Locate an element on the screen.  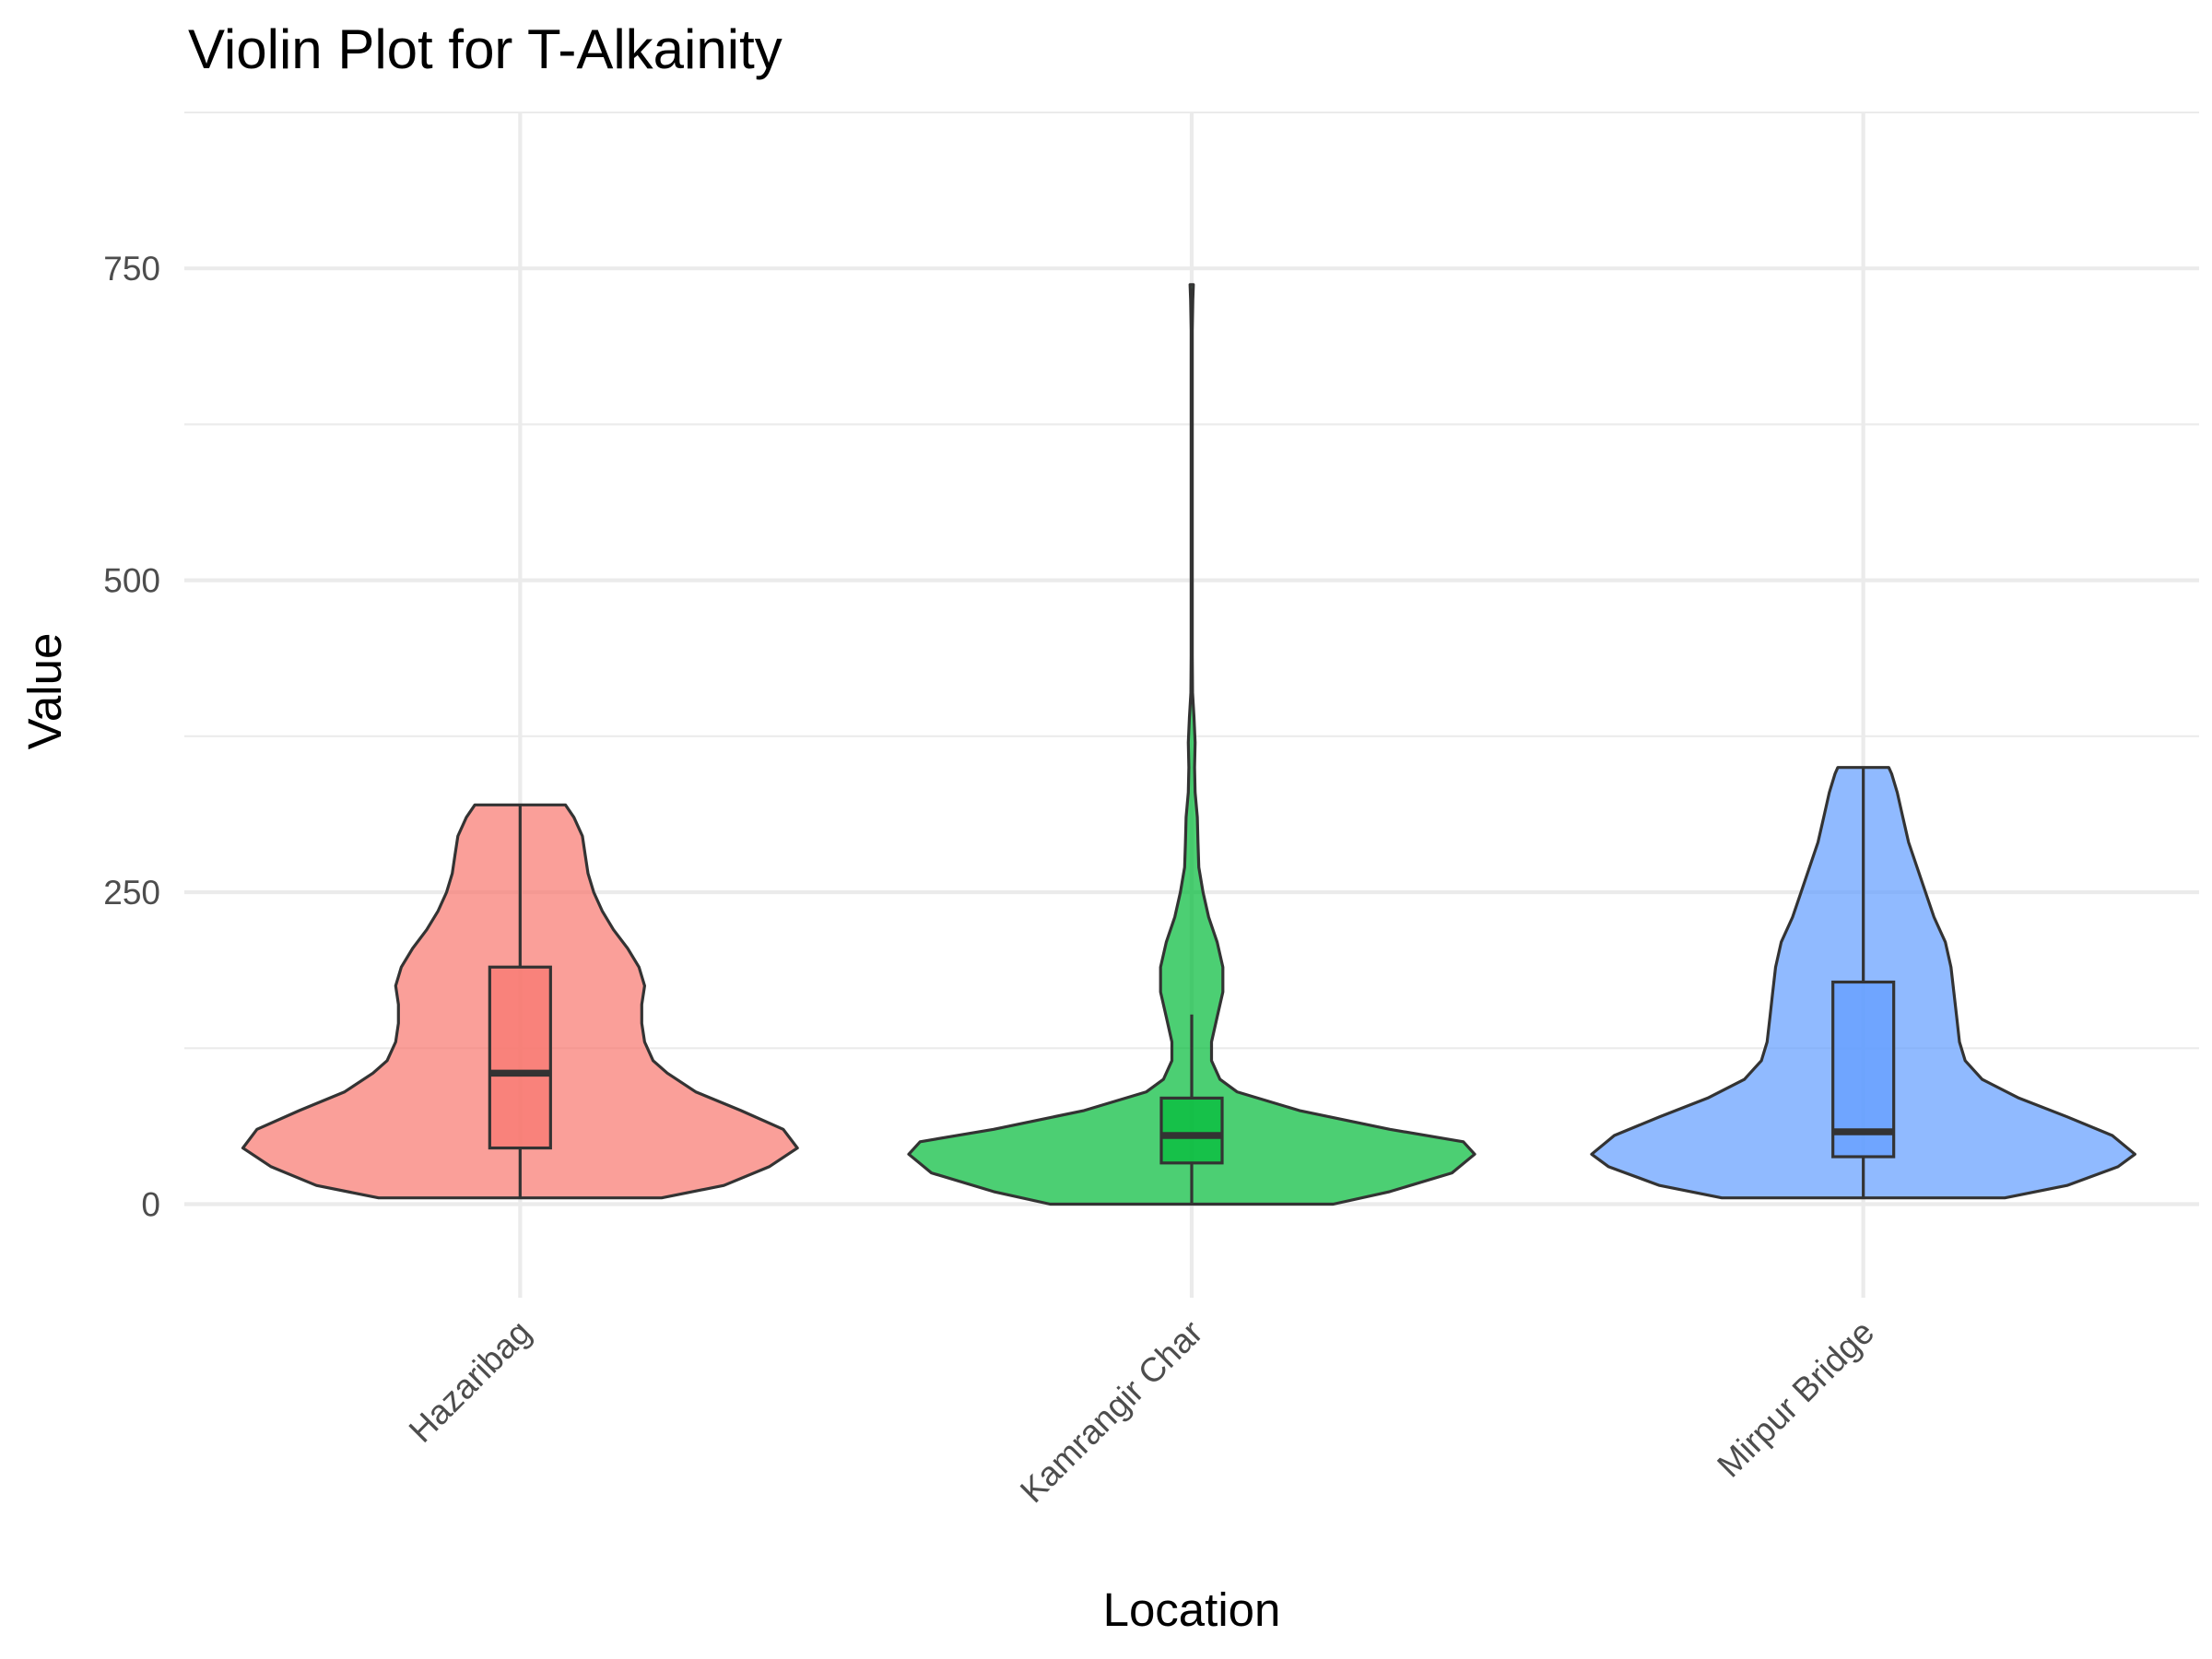
violin-group-mirpur-bridge is located at coordinates (1863, 983).